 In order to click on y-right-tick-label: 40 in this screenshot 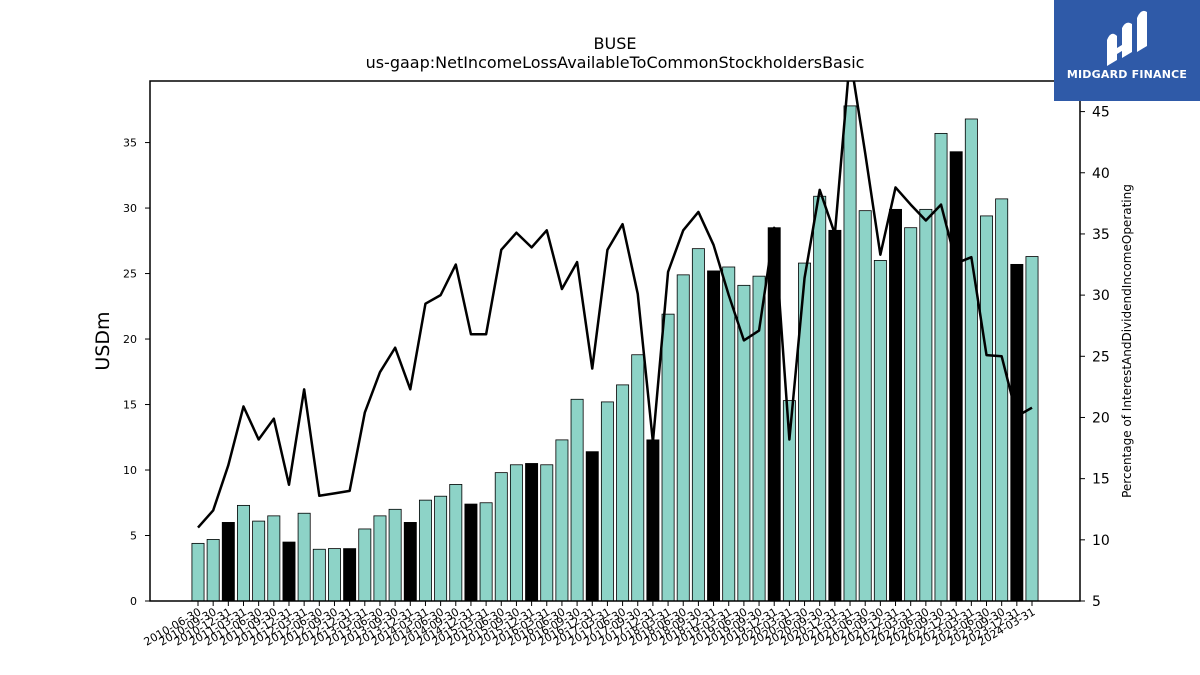, I will do `click(1101, 174)`.